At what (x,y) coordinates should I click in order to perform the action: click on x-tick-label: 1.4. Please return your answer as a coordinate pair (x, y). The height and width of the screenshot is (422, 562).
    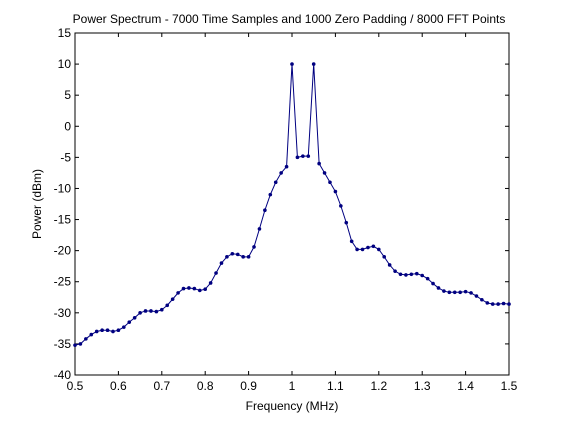
    Looking at the image, I should click on (465, 386).